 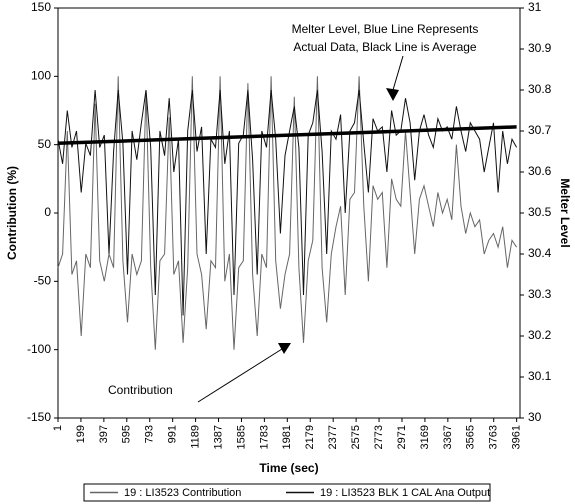 I want to click on y-tick-label: -150, so click(x=39, y=417).